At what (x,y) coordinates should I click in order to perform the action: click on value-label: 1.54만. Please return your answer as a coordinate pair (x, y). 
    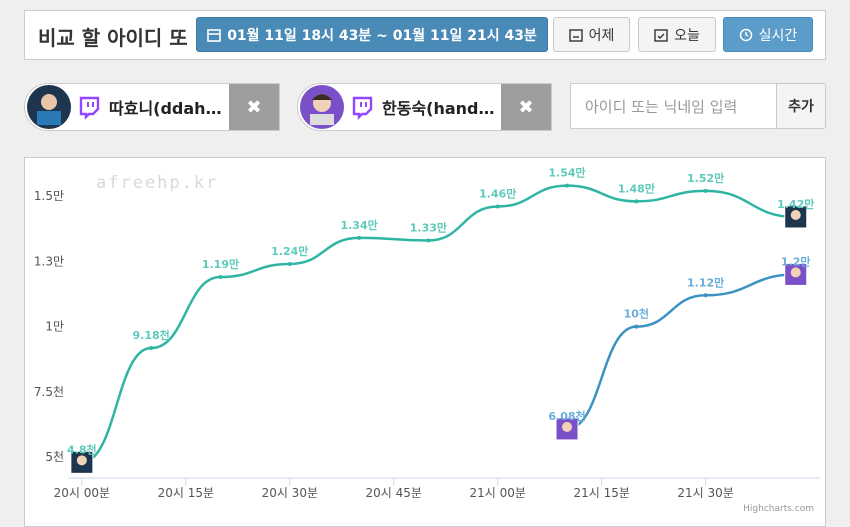
    Looking at the image, I should click on (566, 173).